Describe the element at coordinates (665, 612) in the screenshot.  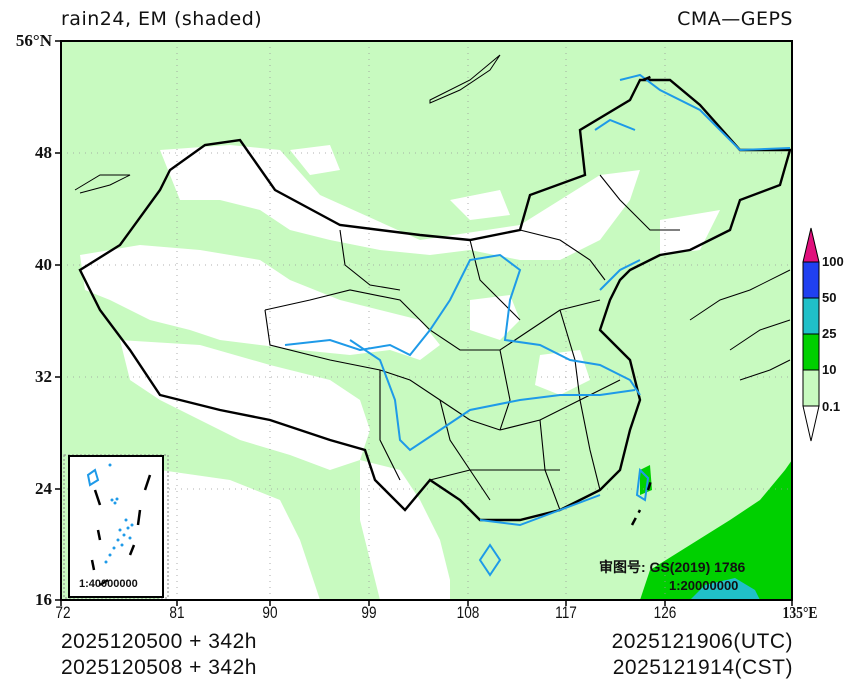
I see `x-tick-126: 126` at that location.